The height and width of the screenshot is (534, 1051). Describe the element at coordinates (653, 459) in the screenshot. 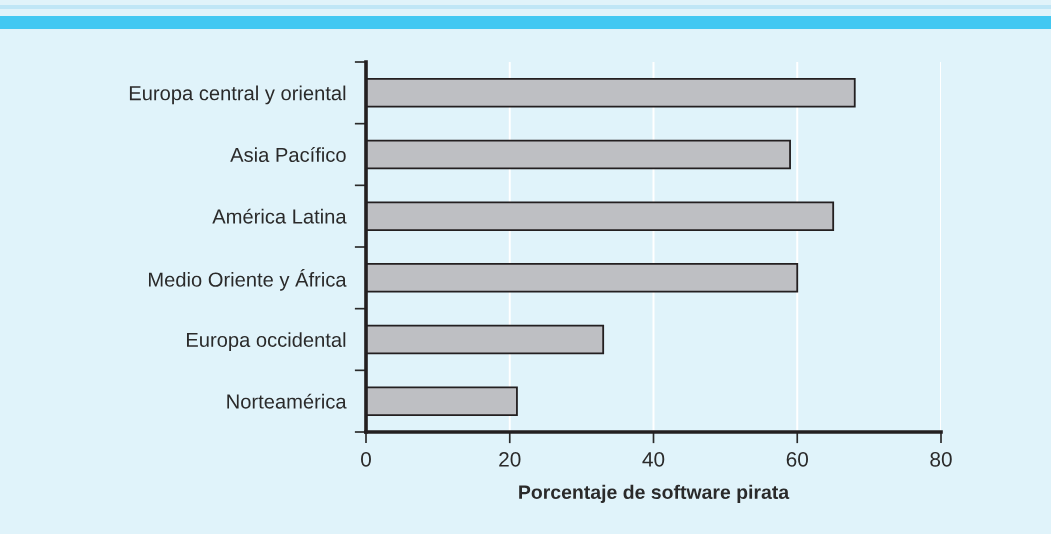

I see `x-tick-label: 40` at that location.